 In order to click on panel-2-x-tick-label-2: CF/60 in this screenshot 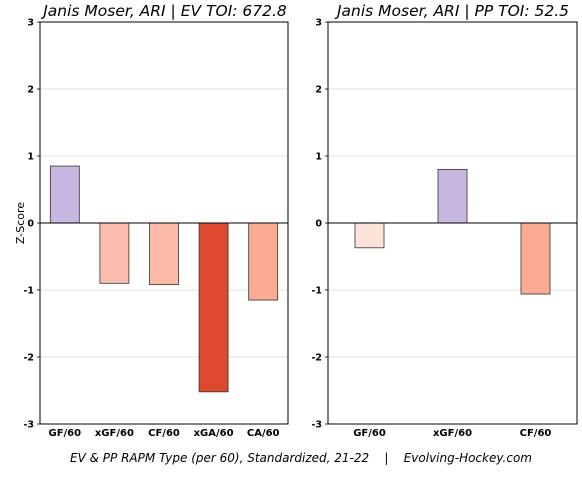, I will do `click(536, 433)`.